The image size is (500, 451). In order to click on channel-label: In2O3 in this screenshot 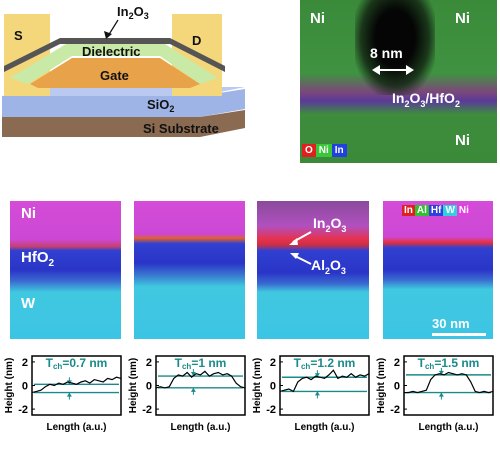, I will do `click(133, 12)`.